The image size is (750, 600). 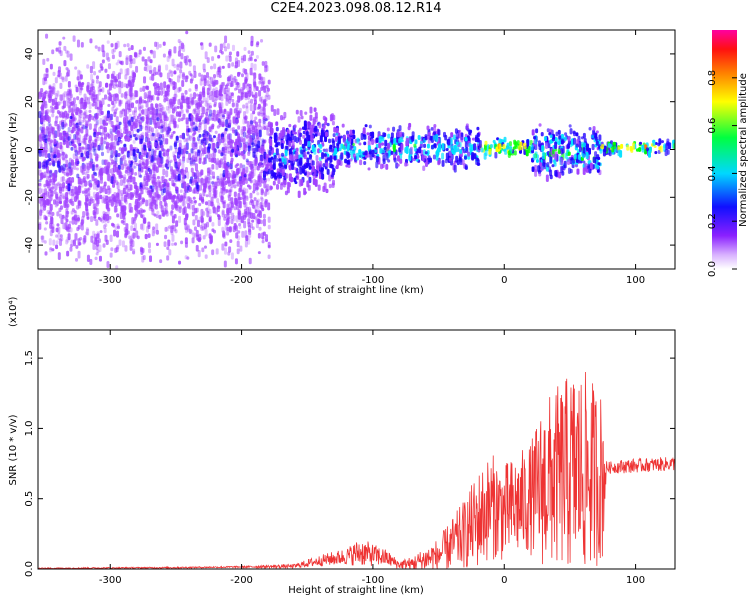 I want to click on spectrogram-y-tick-label: -40, so click(x=29, y=245).